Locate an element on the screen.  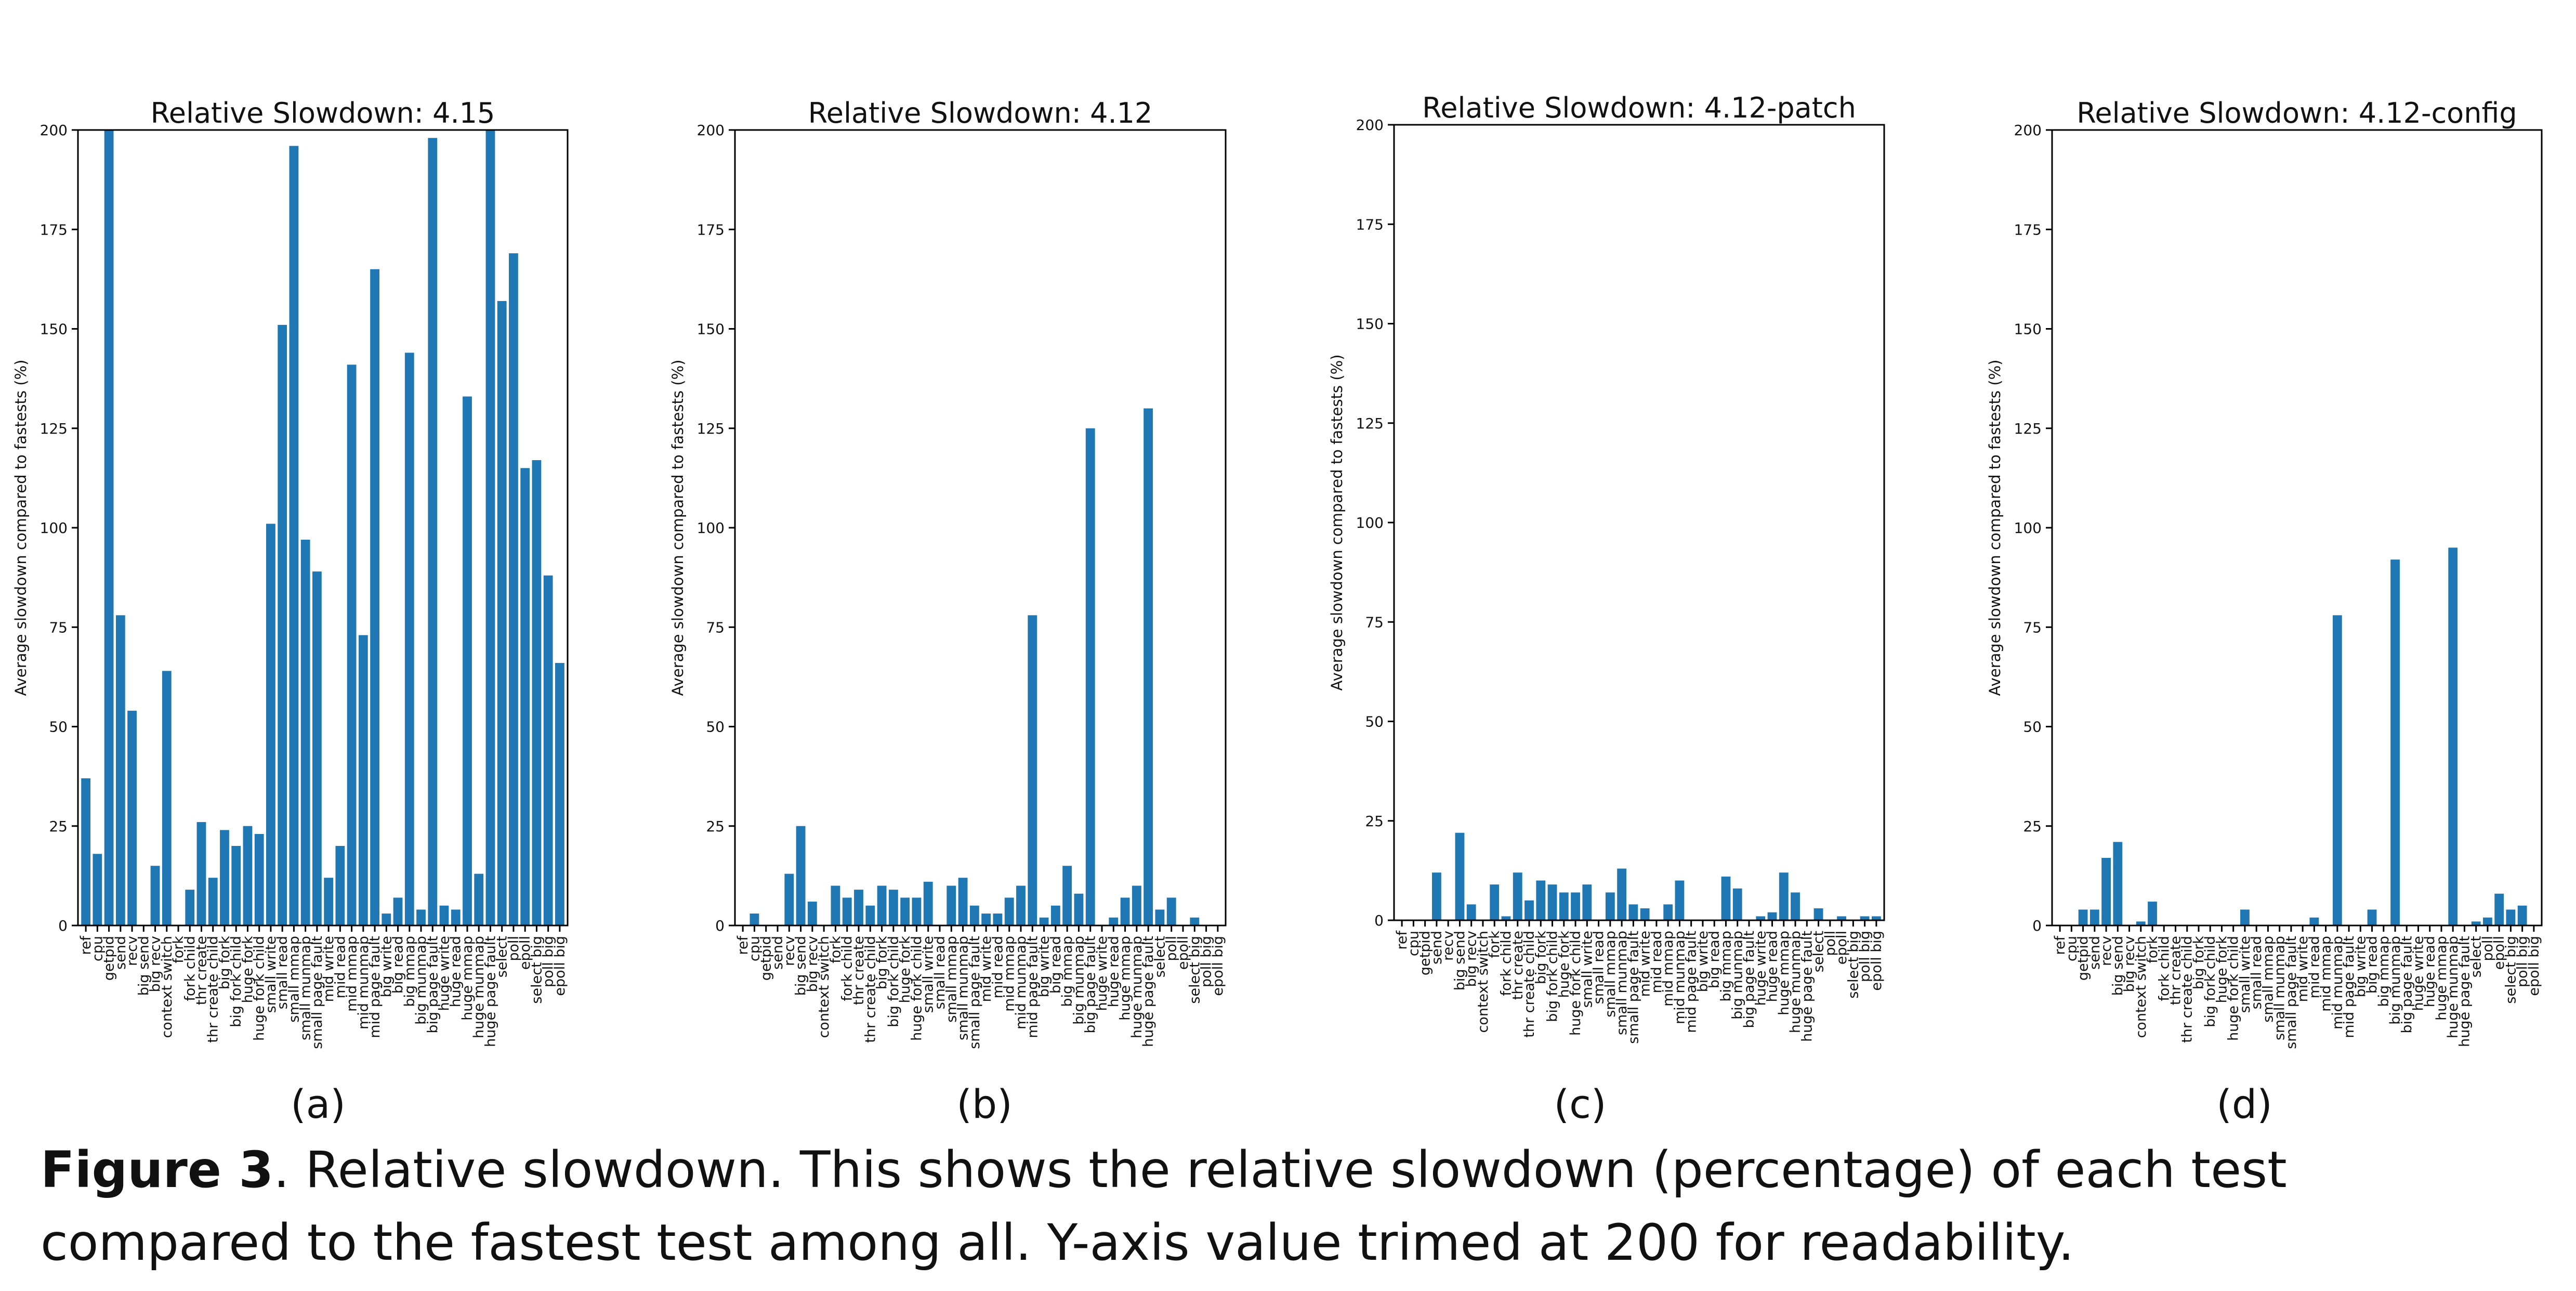
x-tick-label: fork child is located at coordinates (2164, 968).